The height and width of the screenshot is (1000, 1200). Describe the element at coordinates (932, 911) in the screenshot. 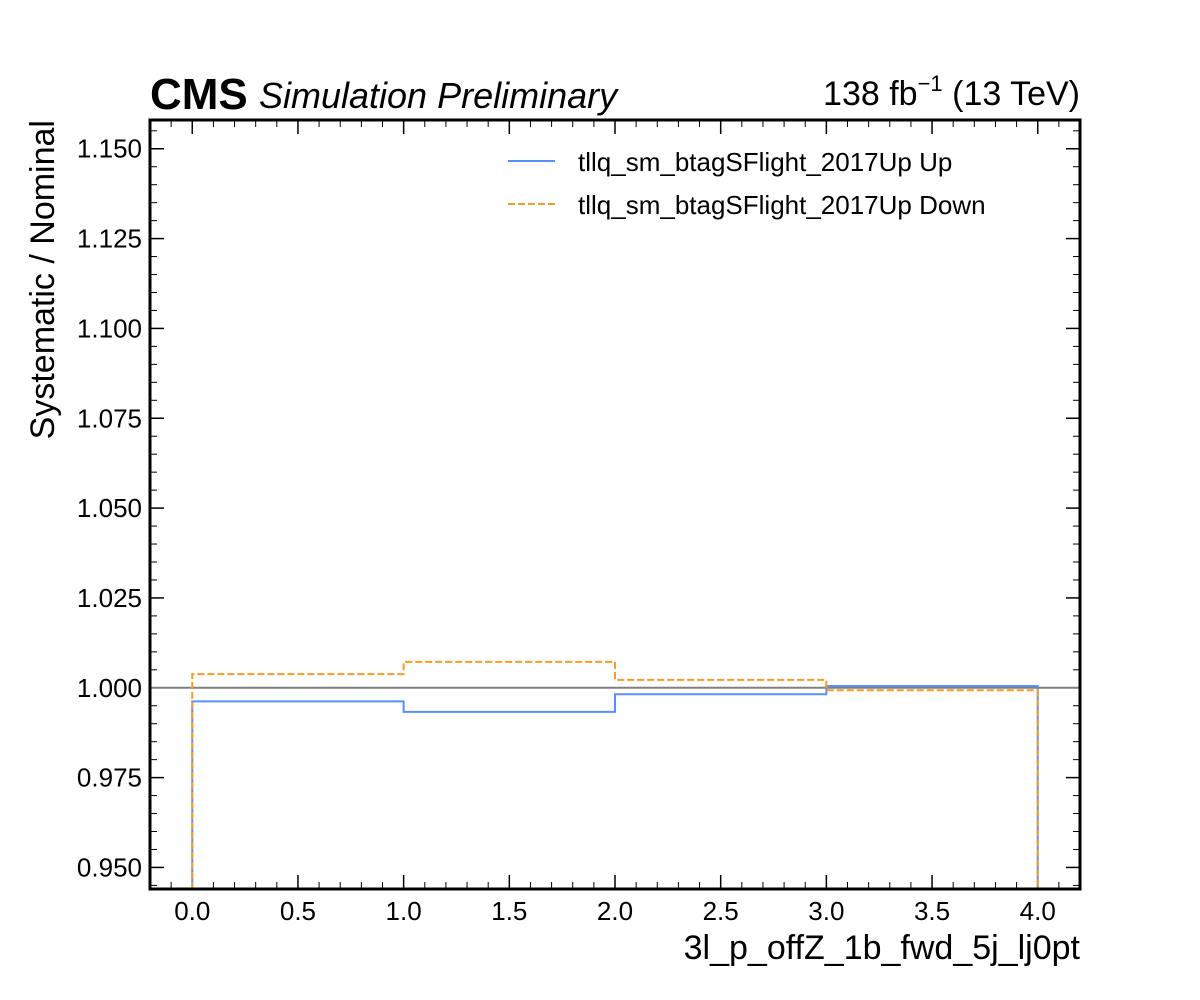

I see `x-tick-label: 3.5` at that location.